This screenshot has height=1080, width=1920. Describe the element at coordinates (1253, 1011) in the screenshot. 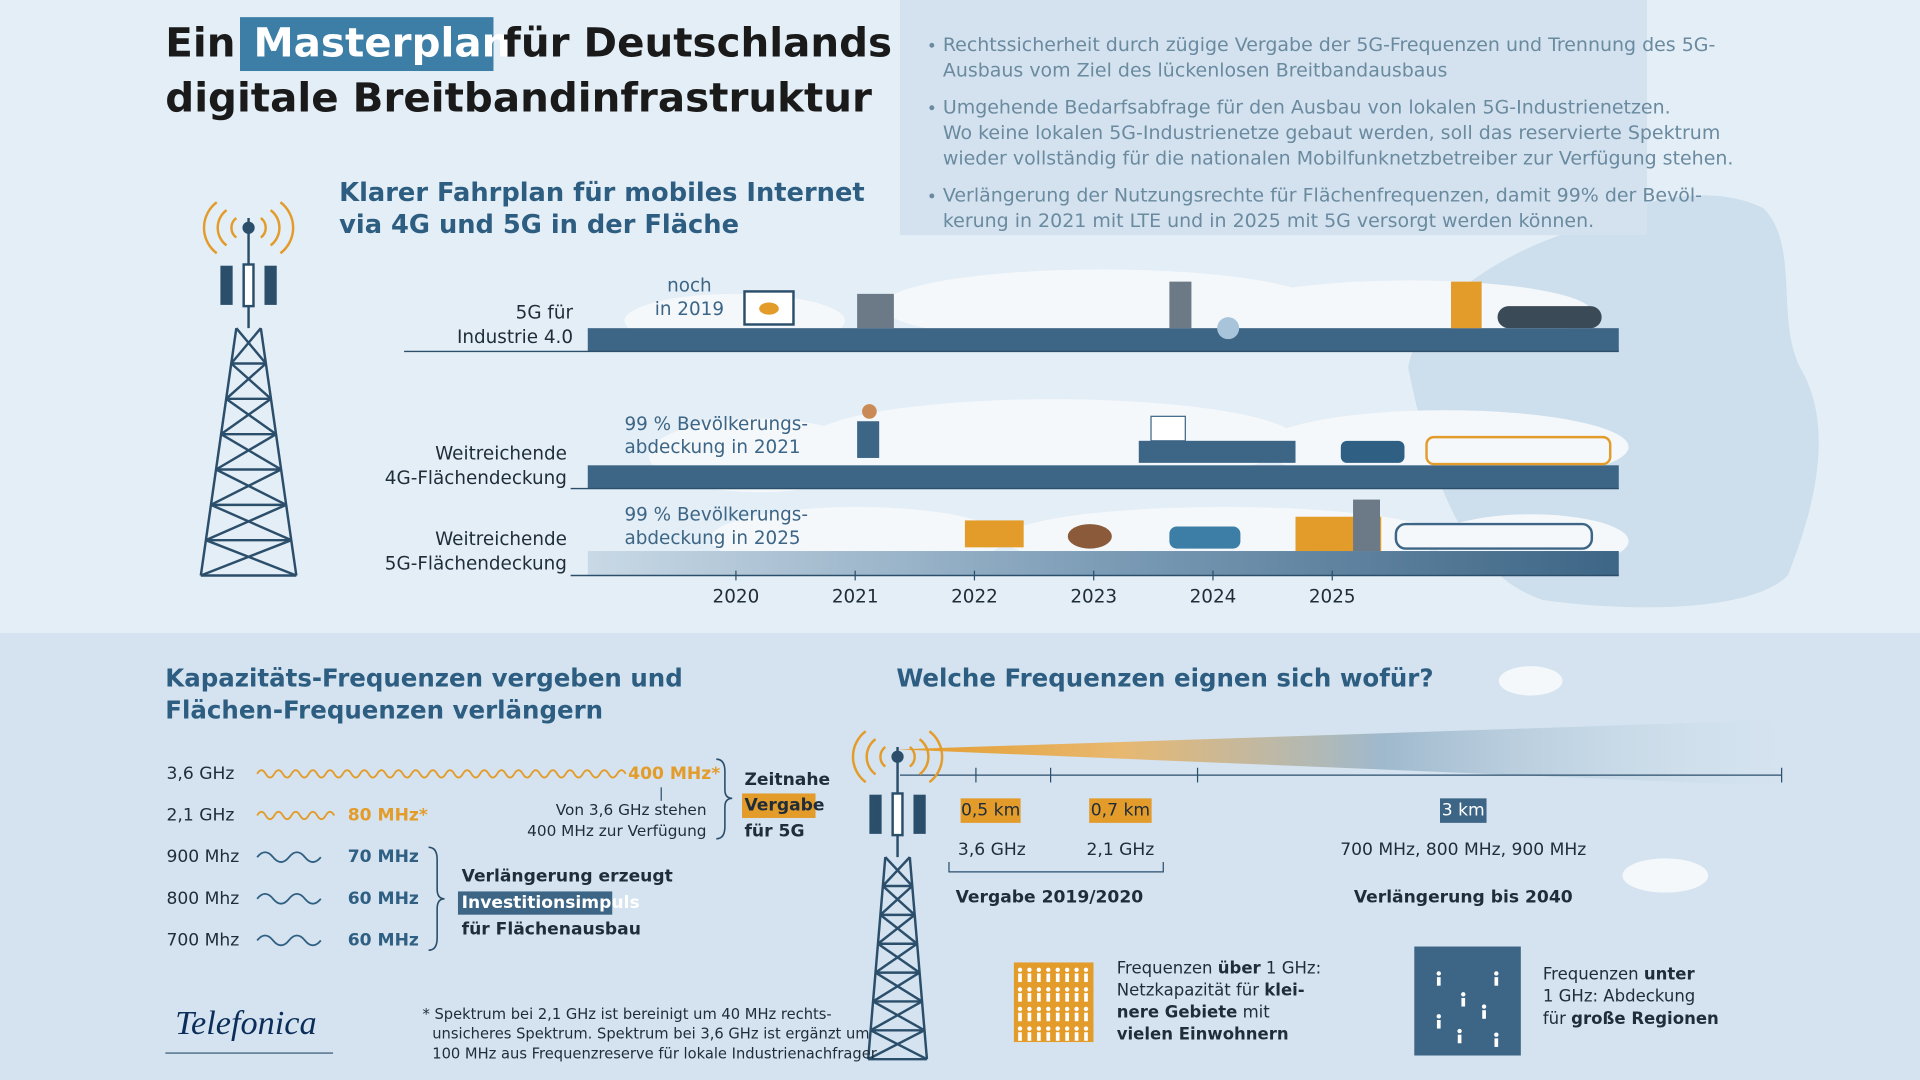

I see `legend-segment: mit` at that location.